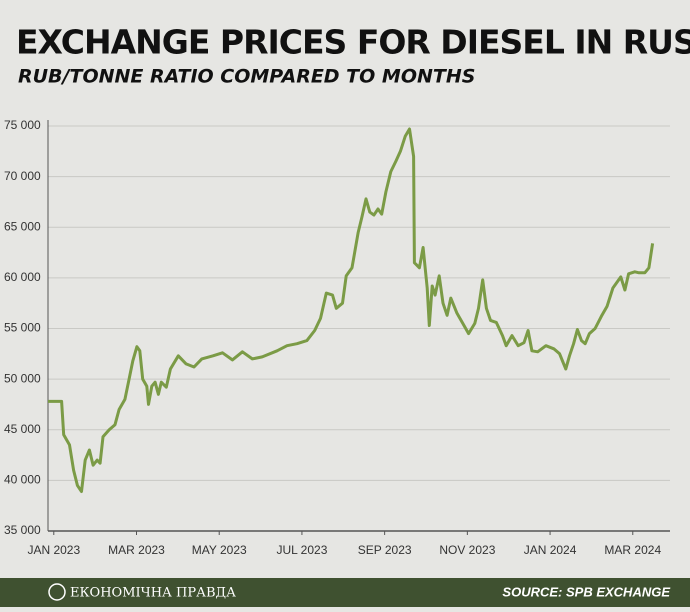 The width and height of the screenshot is (690, 612). I want to click on y-tick-label: 50 000, so click(22, 378).